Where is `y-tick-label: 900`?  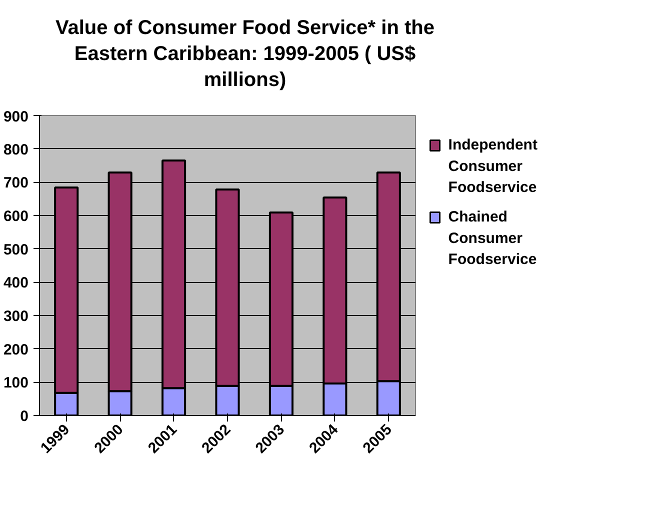
y-tick-label: 900 is located at coordinates (16, 117).